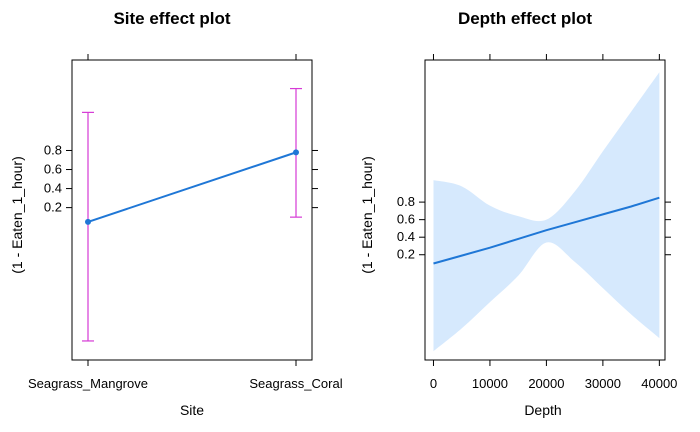 This screenshot has width=700, height=432. Describe the element at coordinates (367, 215) in the screenshot. I see `depth-y-axis-label: (1 - Eaten_1_hour)` at that location.